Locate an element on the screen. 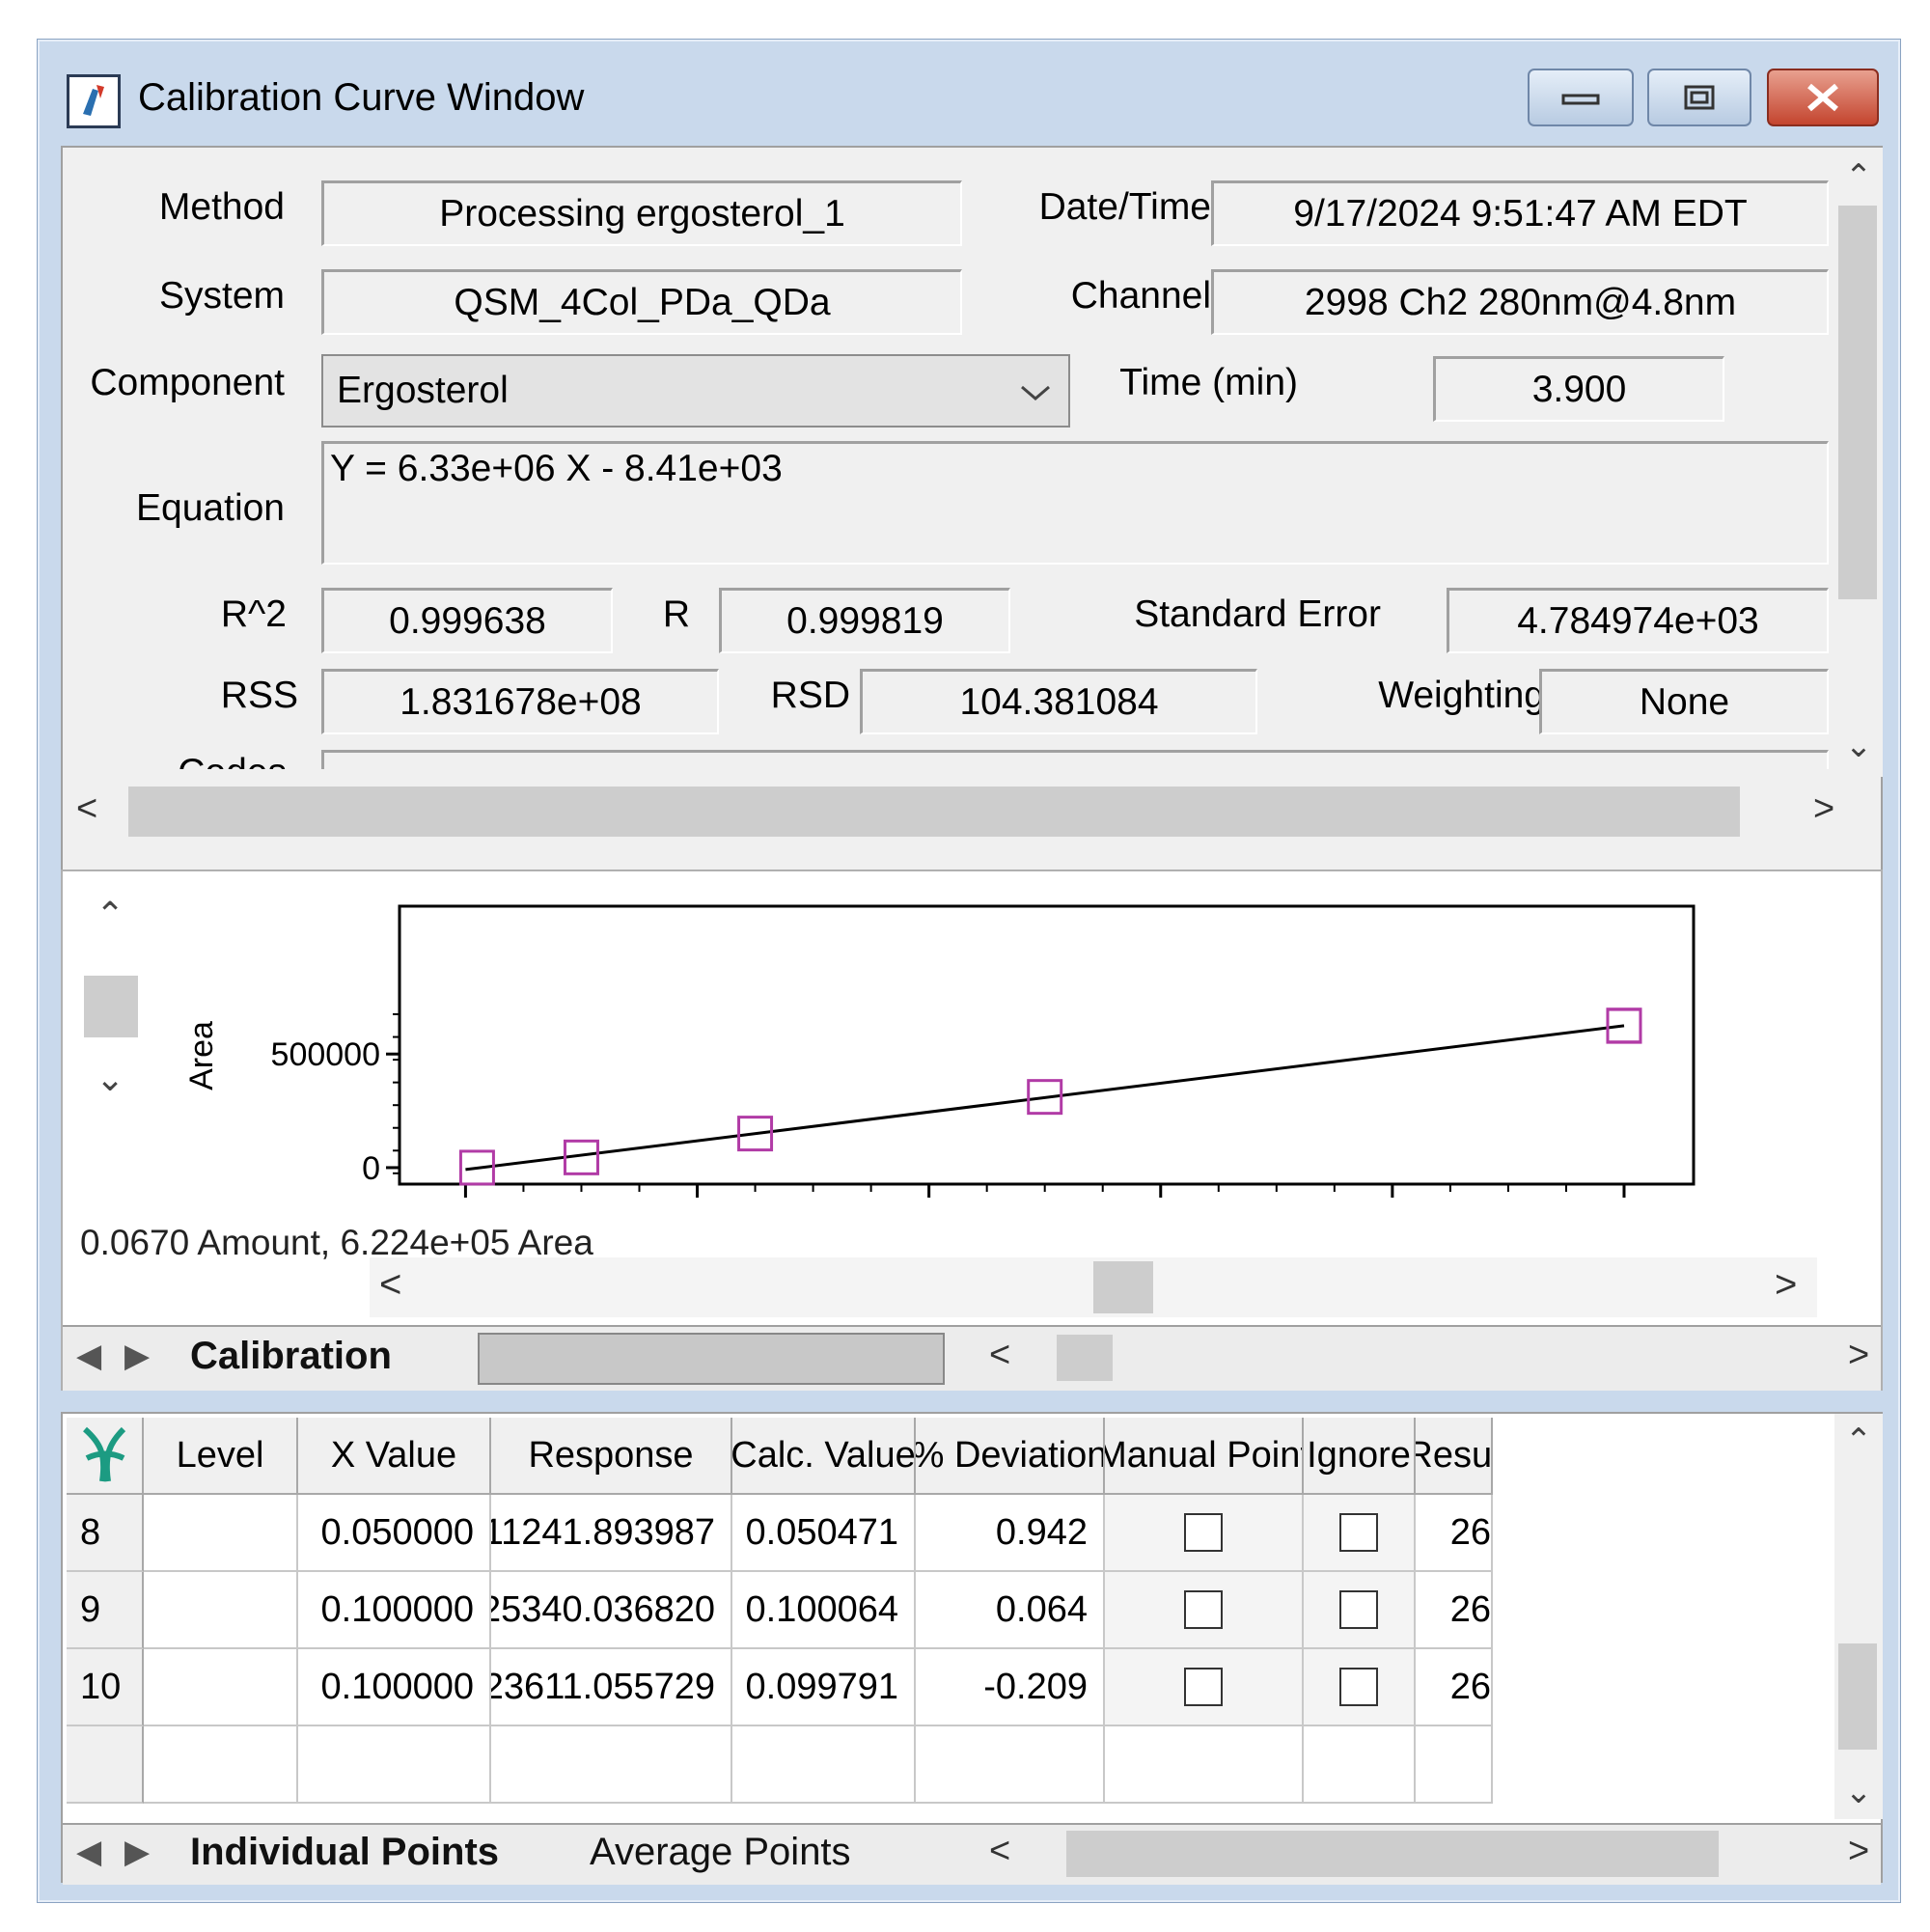 This screenshot has height=1932, width=1930. r2-field: 0.999638 is located at coordinates (467, 620).